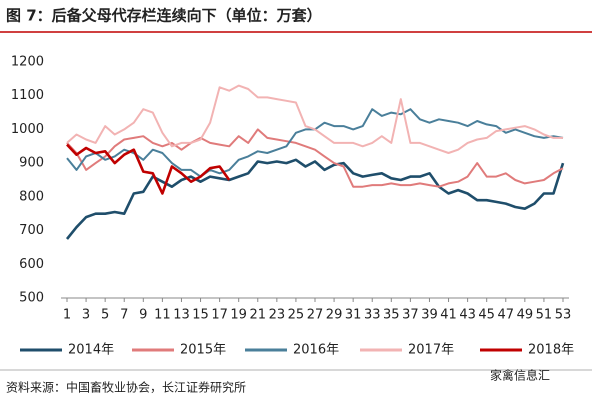  Describe the element at coordinates (544, 315) in the screenshot. I see `x-tick-label: 51` at that location.